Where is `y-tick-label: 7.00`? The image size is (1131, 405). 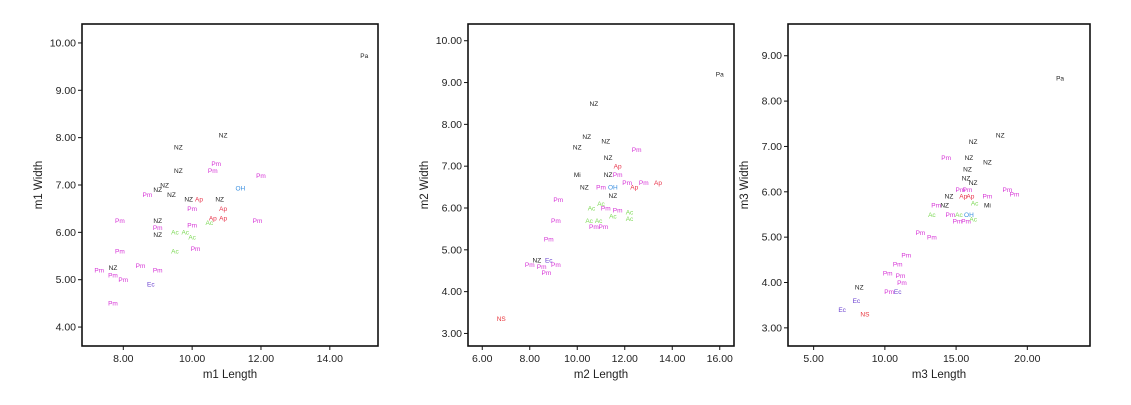
y-tick-label: 7.00 is located at coordinates (772, 147).